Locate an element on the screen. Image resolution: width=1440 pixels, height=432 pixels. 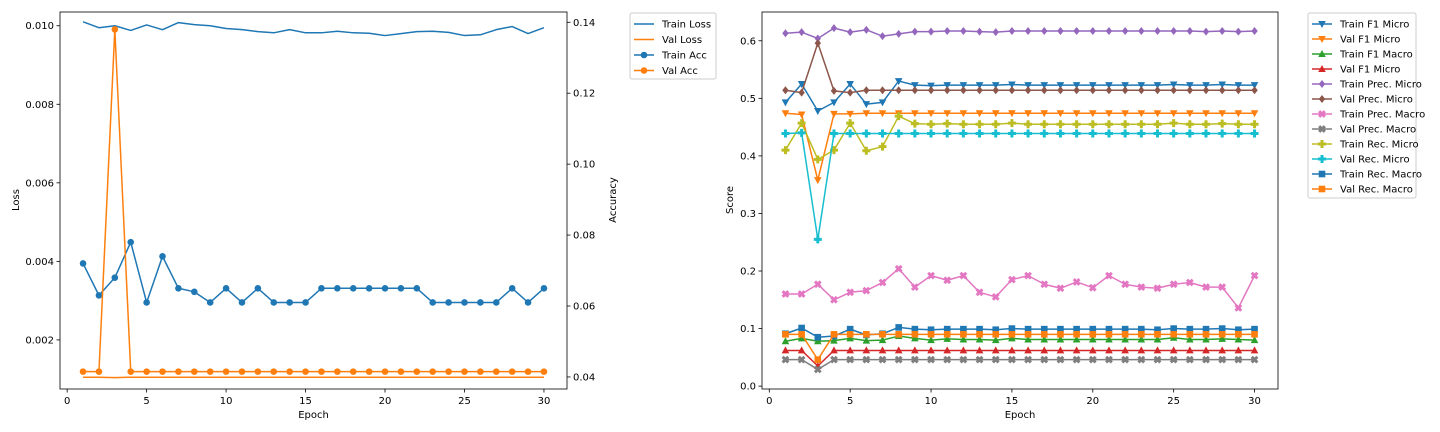
series-train-f1-macro is located at coordinates (1020, 338).